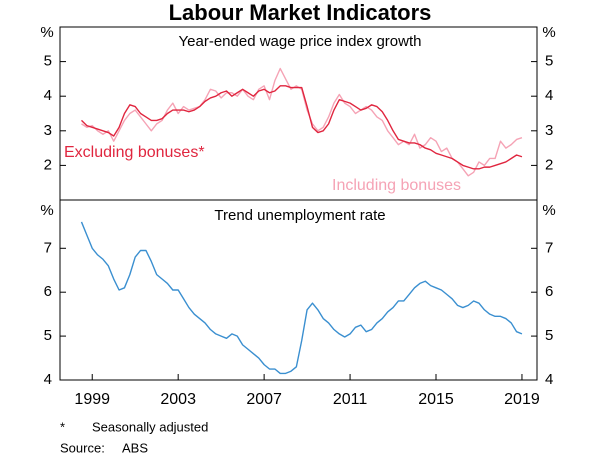  I want to click on panel-title: Trend unemployment rate, so click(299, 215).